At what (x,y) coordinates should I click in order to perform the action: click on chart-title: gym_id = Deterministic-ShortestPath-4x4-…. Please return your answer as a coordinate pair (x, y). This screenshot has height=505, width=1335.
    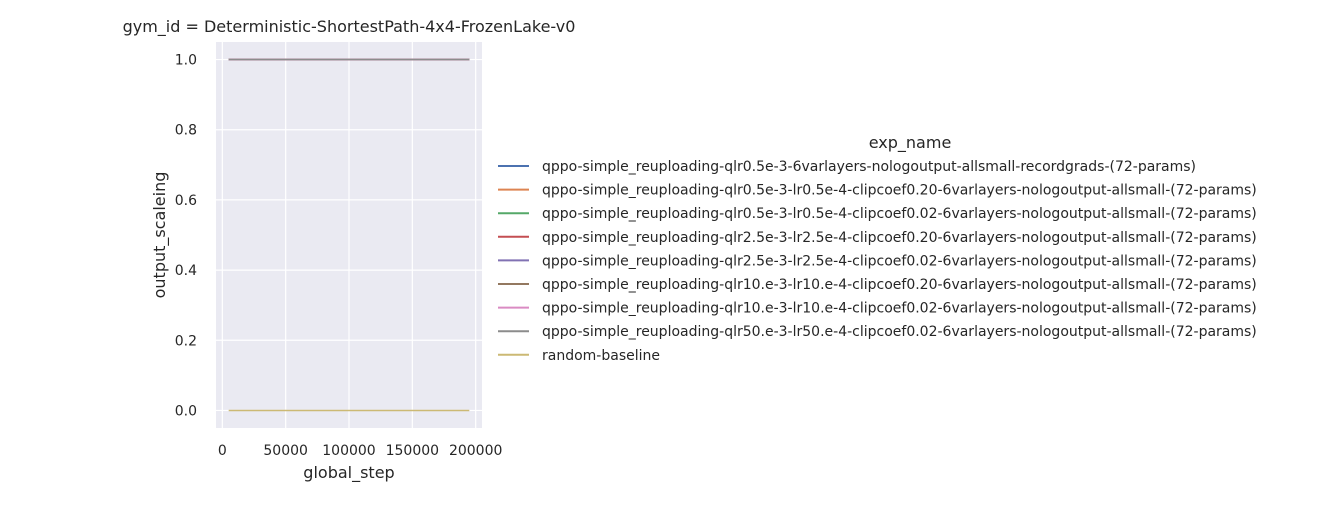
    Looking at the image, I should click on (349, 27).